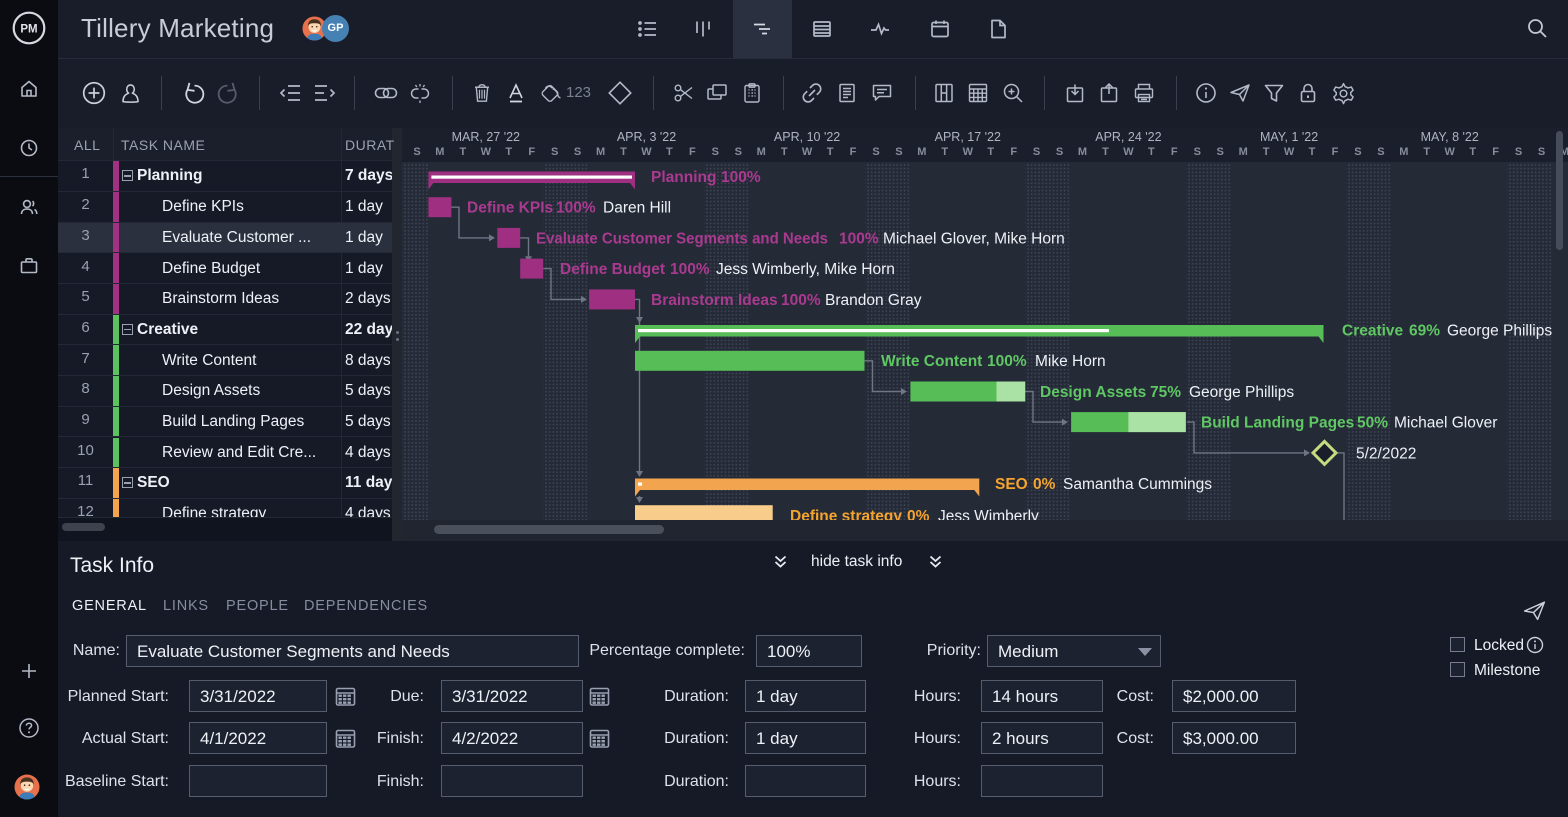 This screenshot has height=817, width=1568. I want to click on svg-text: Jess Wimberly, Mike Horn, so click(805, 269).